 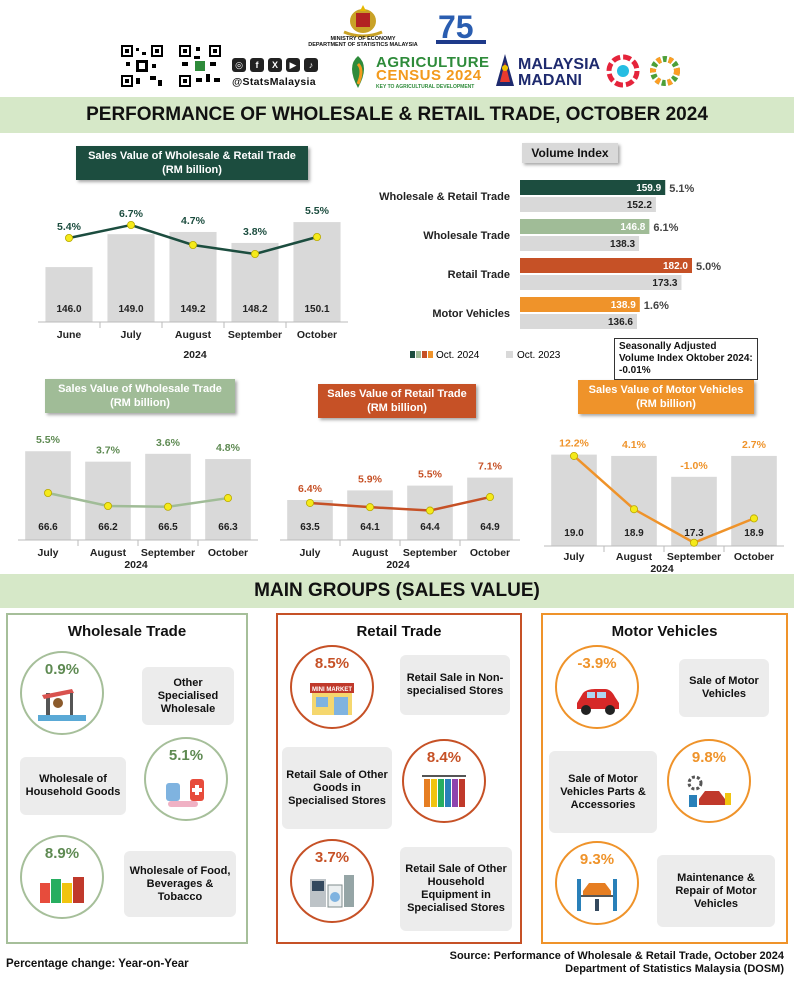 What do you see at coordinates (332, 857) in the screenshot?
I see `group-pct: 3.7%` at bounding box center [332, 857].